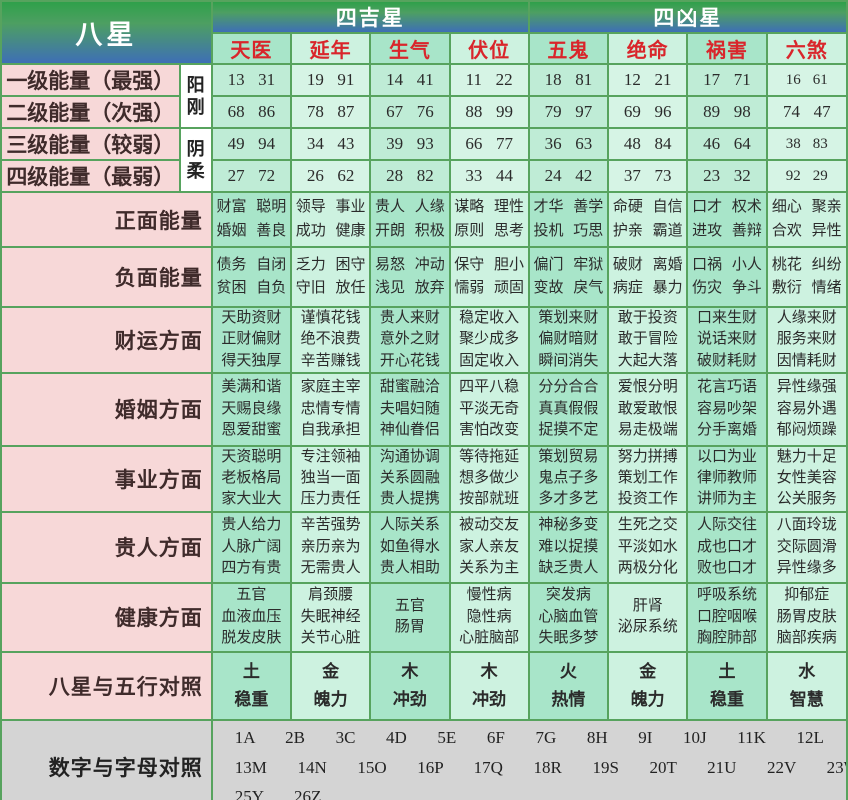 This screenshot has width=848, height=800. I want to click on trait-cell: 神秘多变 难以捉摸 缺乏贵人, so click(568, 547).